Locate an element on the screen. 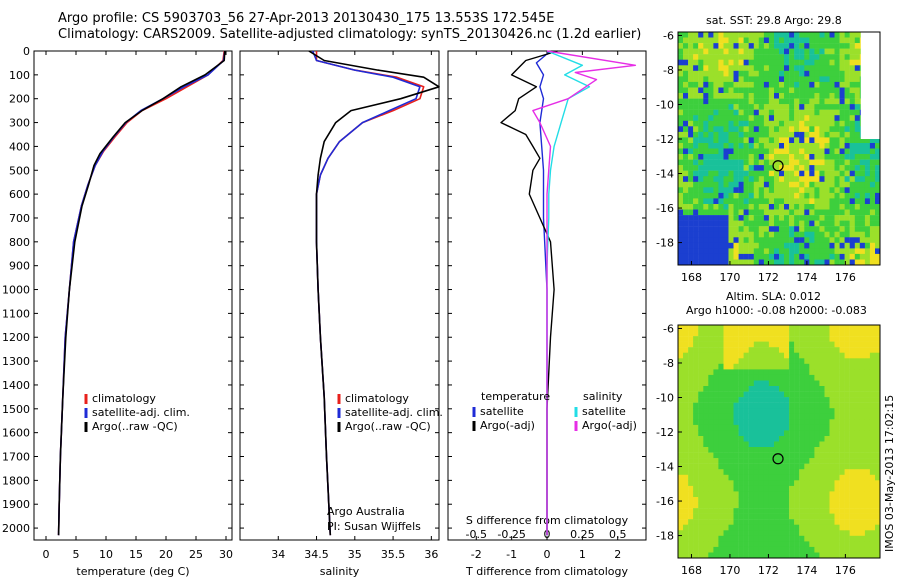  sst-heatmap-cells is located at coordinates (779, 149).